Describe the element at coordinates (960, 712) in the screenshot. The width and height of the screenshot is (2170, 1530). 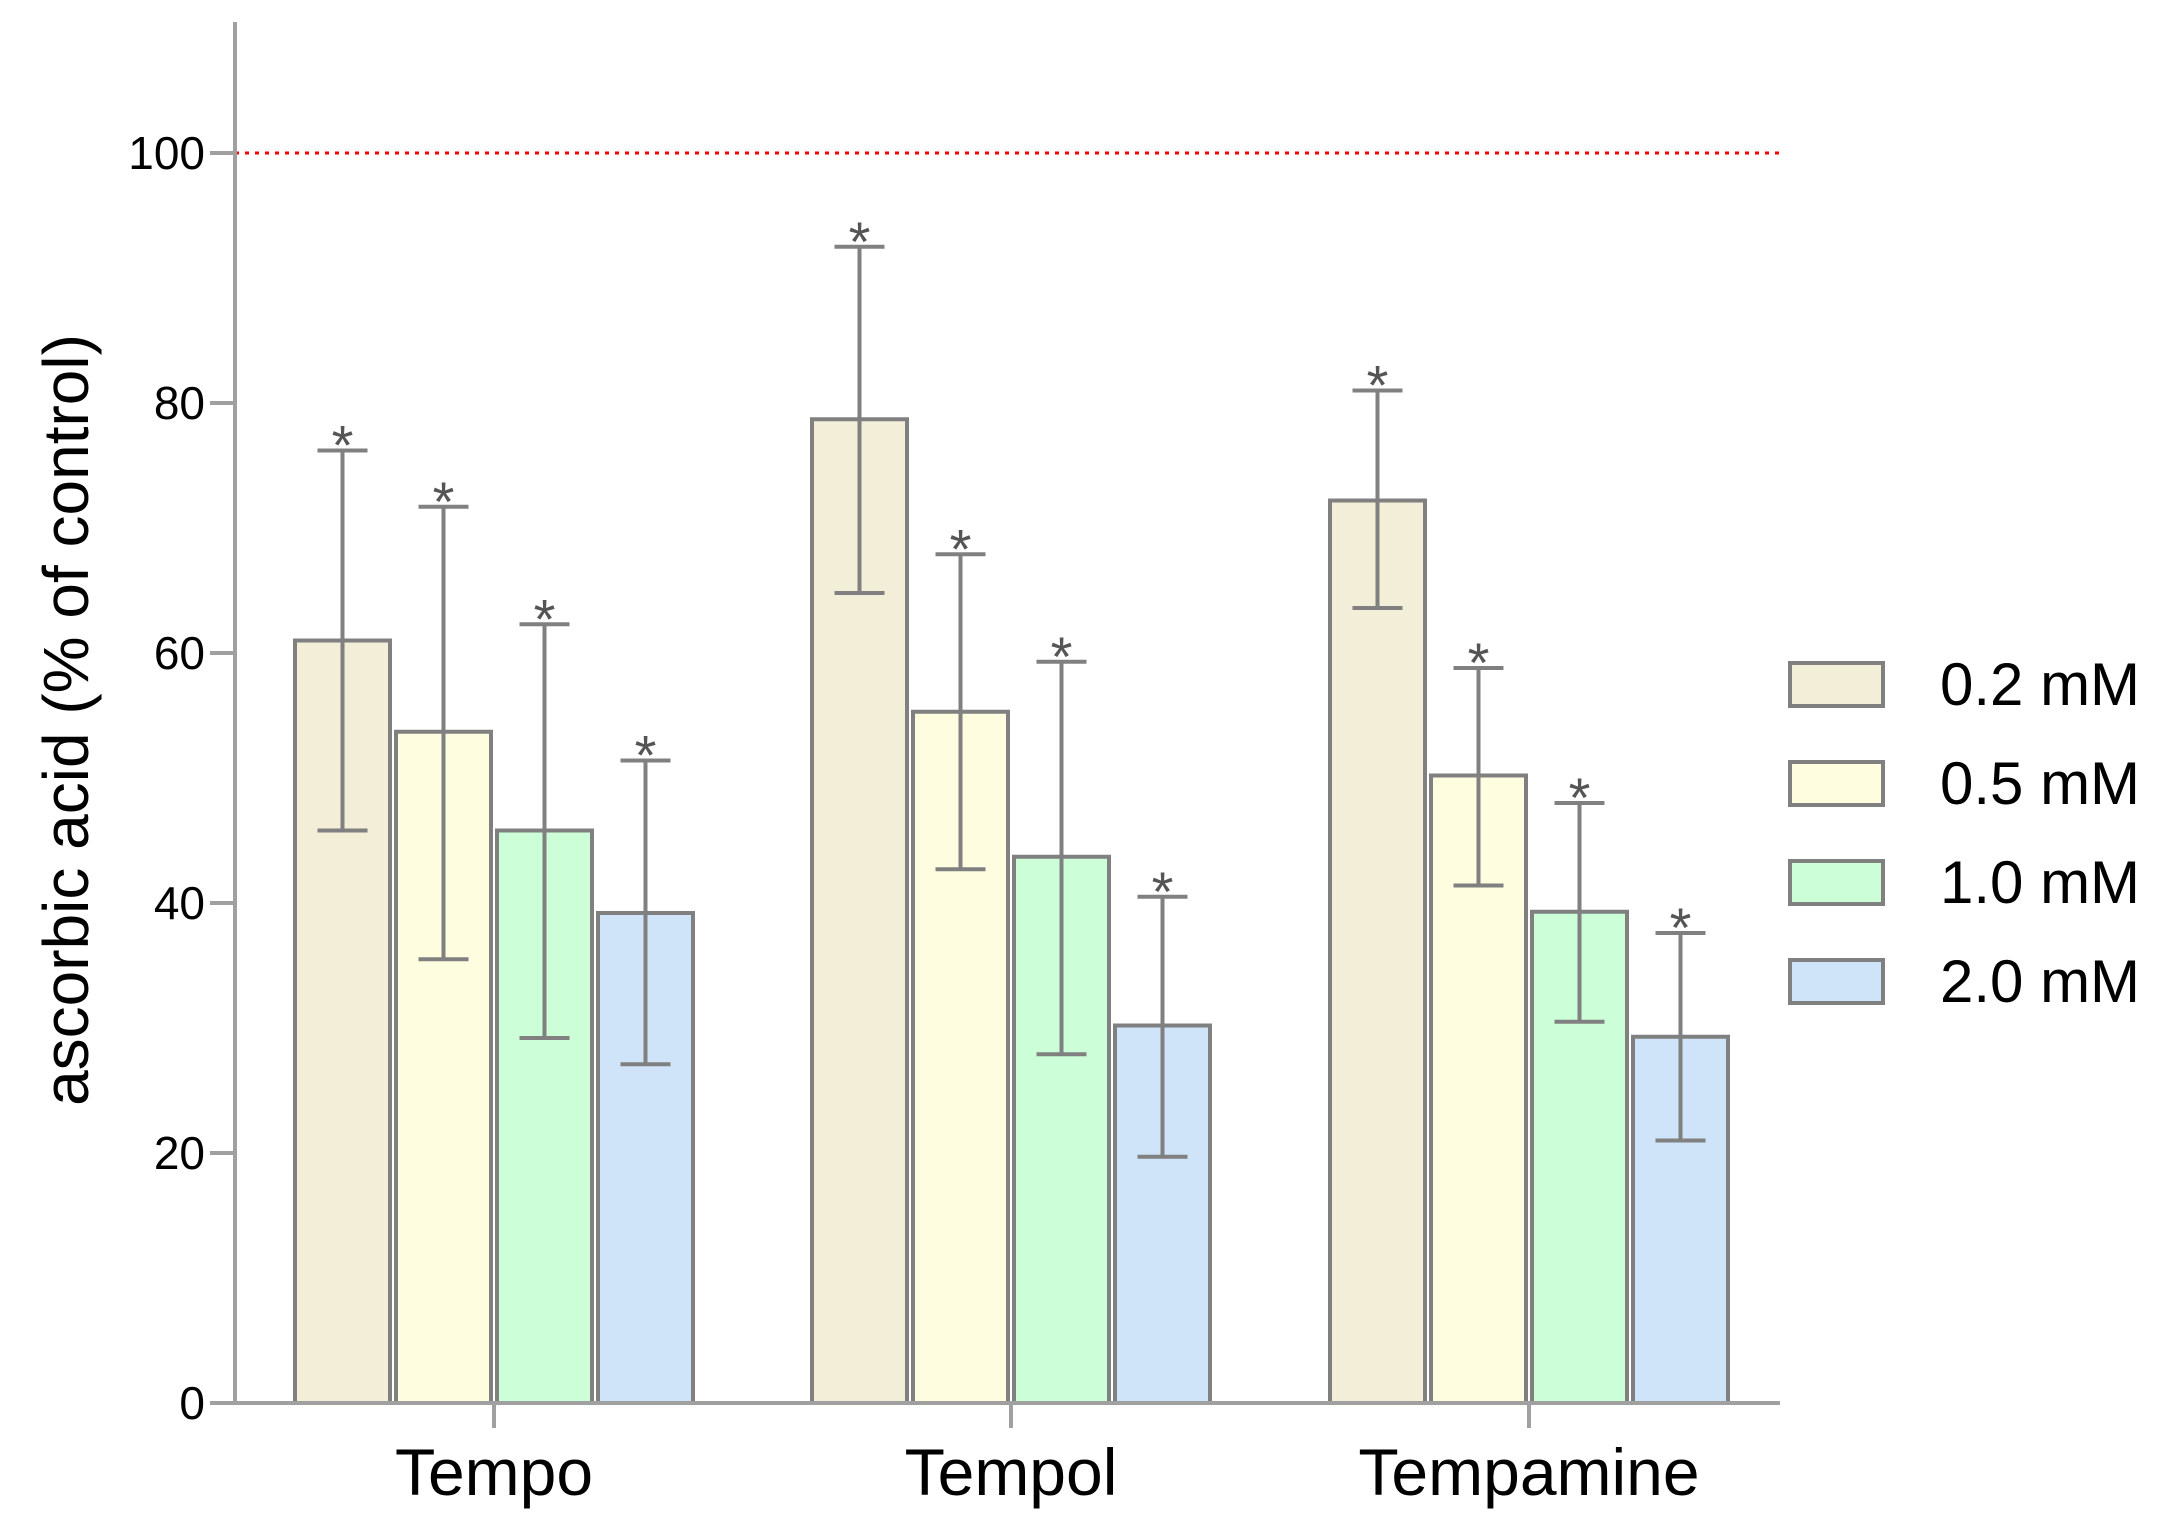
I see `error-bar-tempol-05mM` at that location.